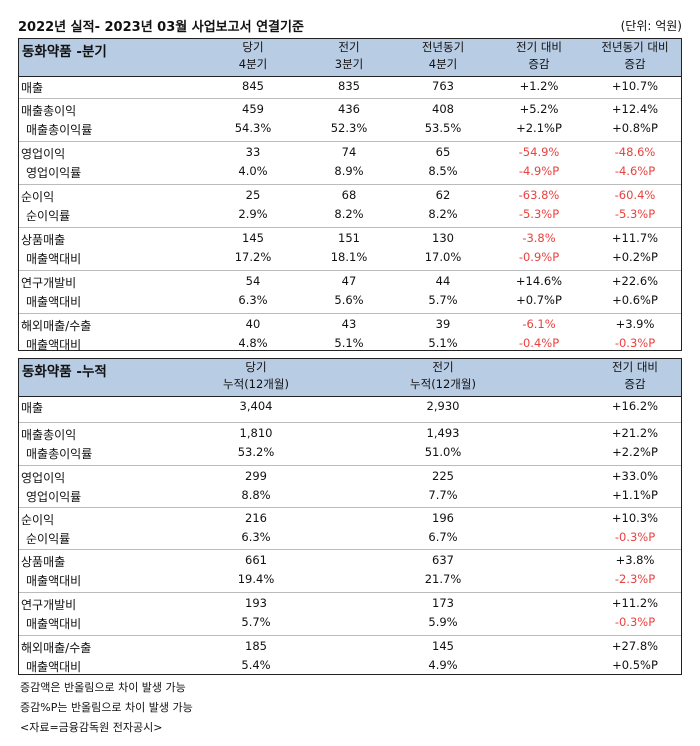  What do you see at coordinates (443, 622) in the screenshot?
I see `cell-value: 5.9%` at bounding box center [443, 622].